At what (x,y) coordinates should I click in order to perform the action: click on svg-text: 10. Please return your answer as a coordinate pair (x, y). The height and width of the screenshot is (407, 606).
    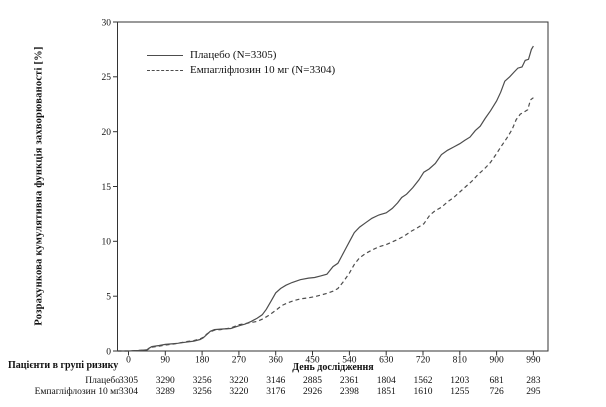
    Looking at the image, I should click on (107, 243).